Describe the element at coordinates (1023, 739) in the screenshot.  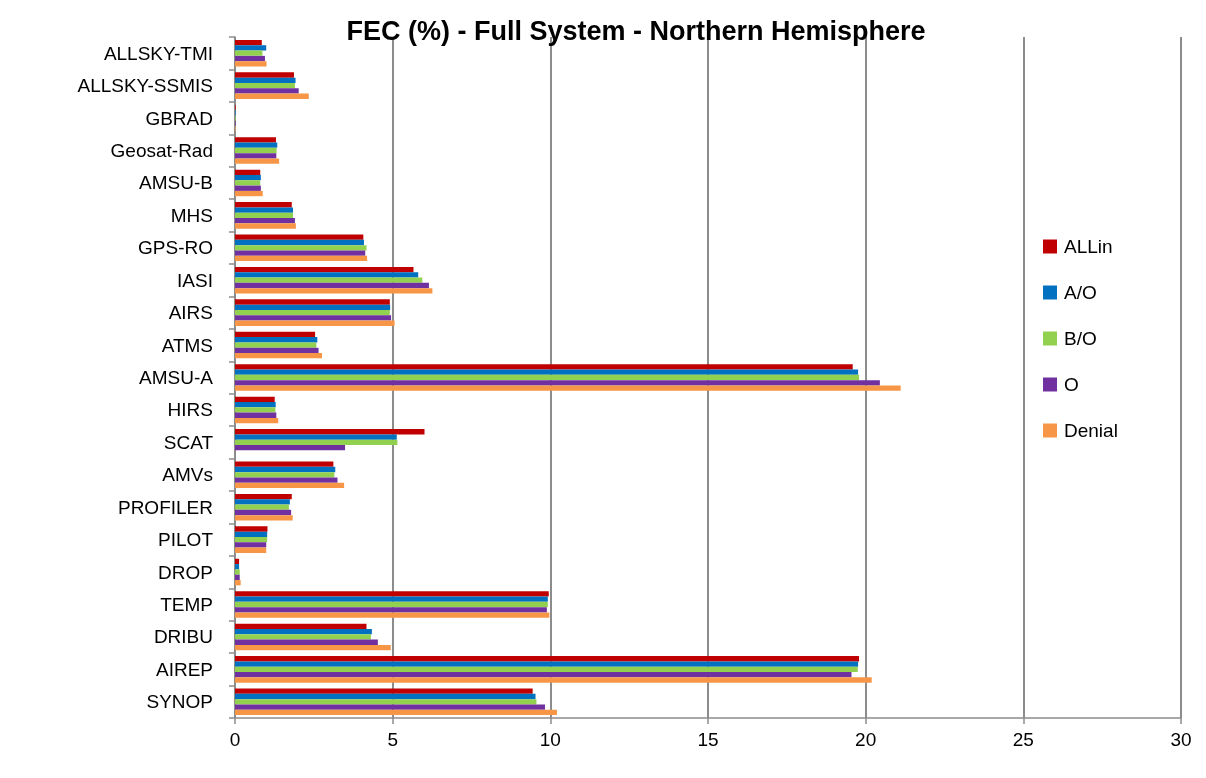
I see `x-tick-label: 25` at that location.